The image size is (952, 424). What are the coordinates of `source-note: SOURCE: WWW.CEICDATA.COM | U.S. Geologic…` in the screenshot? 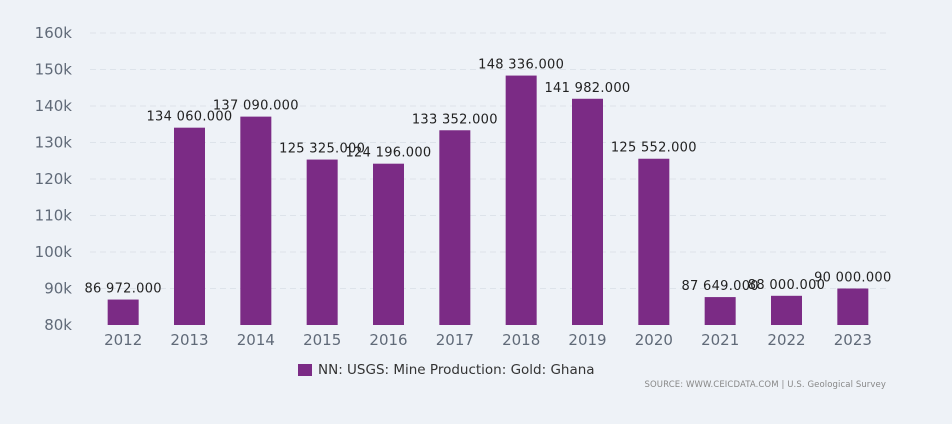 It's located at (765, 385).